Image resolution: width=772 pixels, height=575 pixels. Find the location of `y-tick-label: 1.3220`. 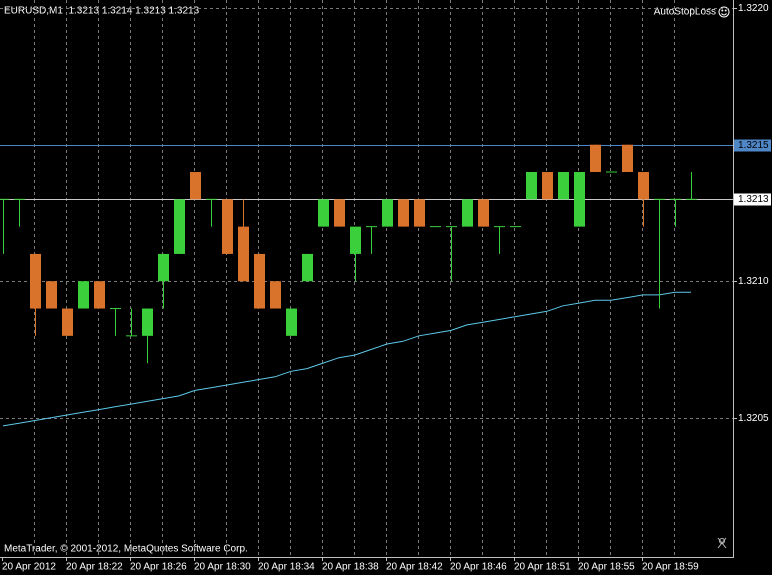

y-tick-label: 1.3220 is located at coordinates (753, 8).